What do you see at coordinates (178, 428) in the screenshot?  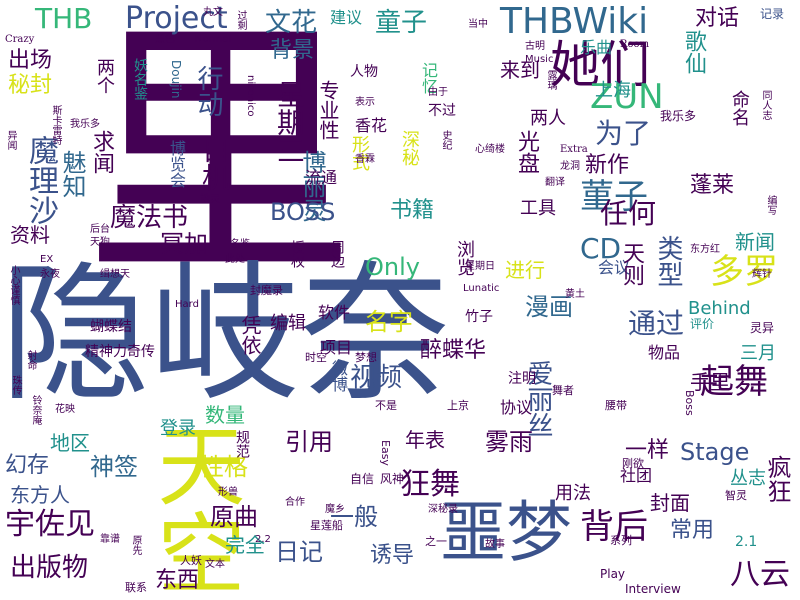 I see `word: 登录` at bounding box center [178, 428].